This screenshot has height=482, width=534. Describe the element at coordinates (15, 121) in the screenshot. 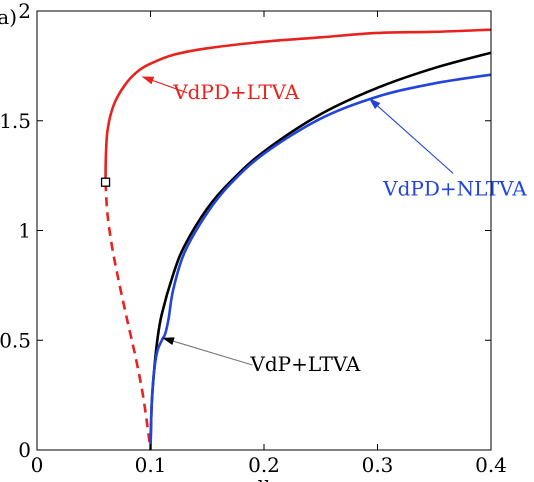

I see `y-tick-label: 1.5` at that location.